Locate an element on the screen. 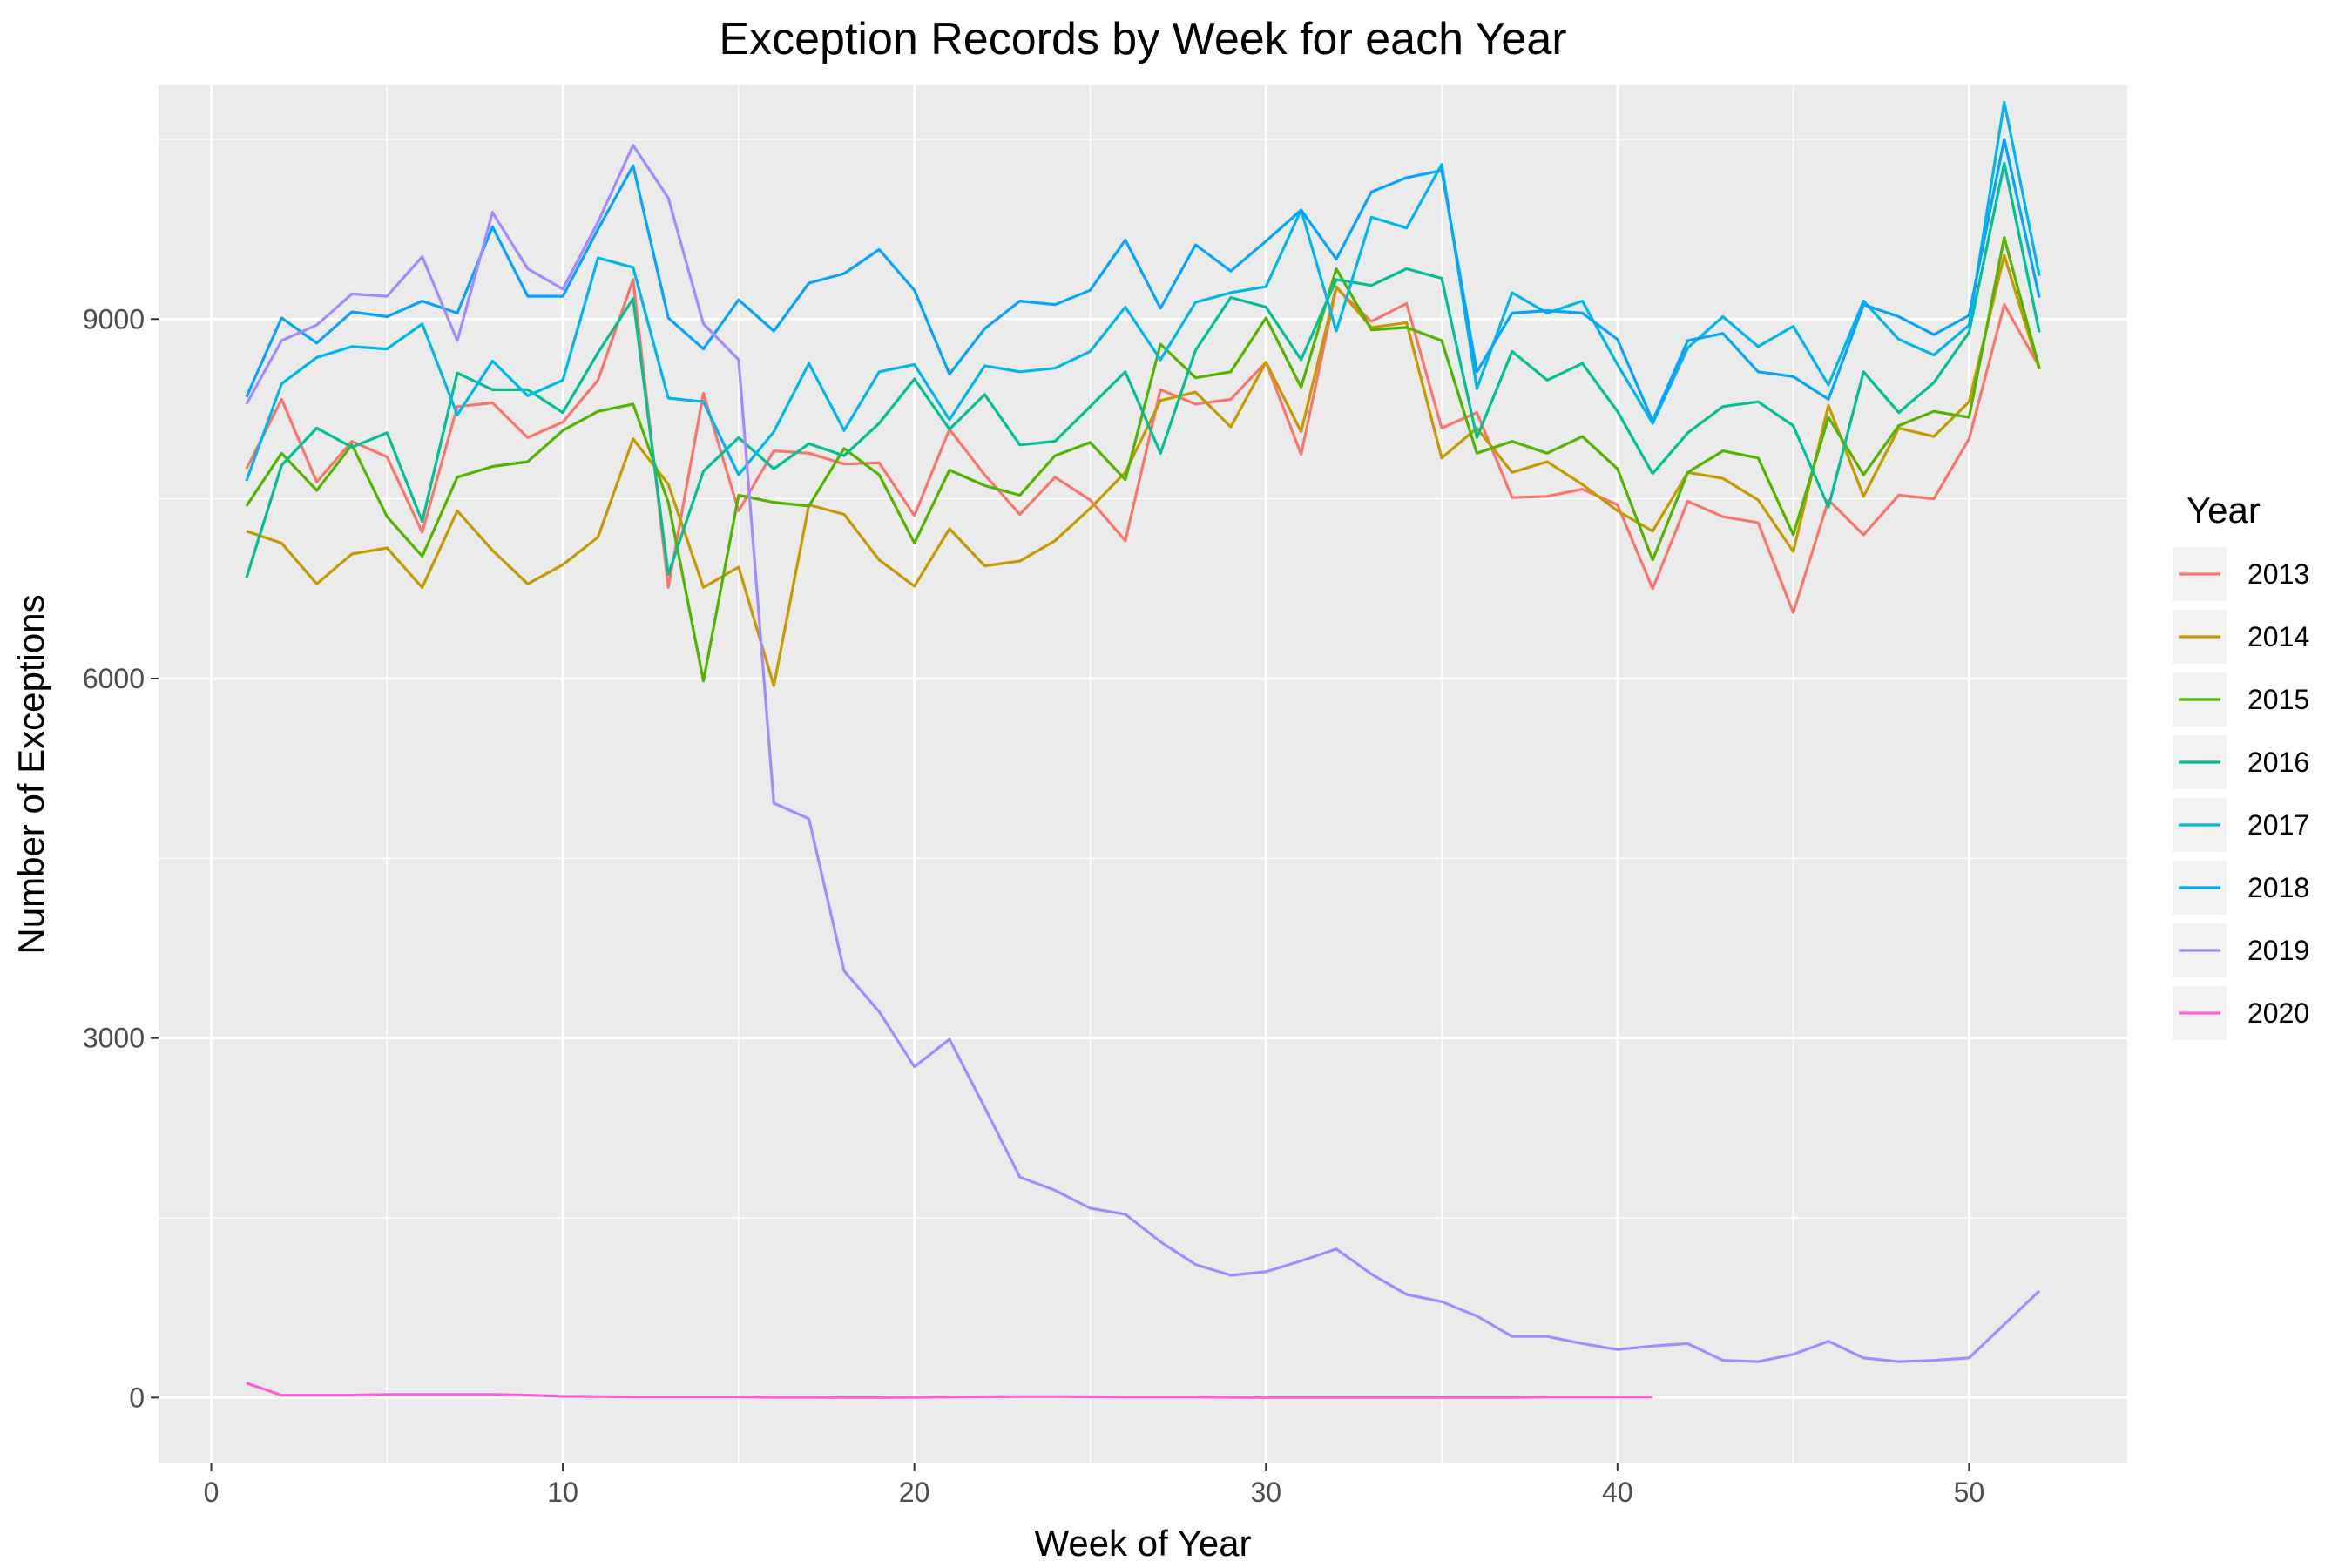  legend-label-2014: 2014 is located at coordinates (2278, 636).